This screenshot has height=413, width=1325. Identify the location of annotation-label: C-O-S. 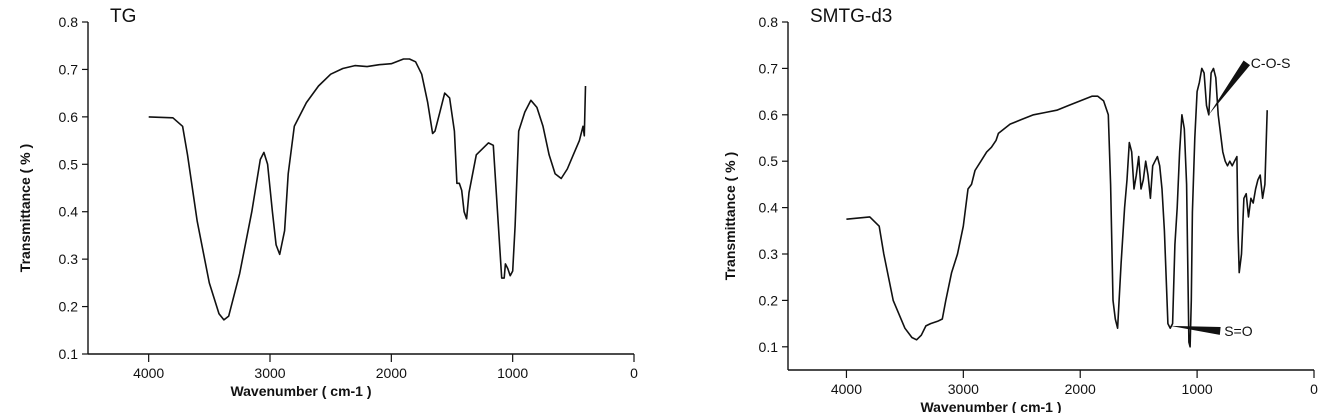
(1271, 63).